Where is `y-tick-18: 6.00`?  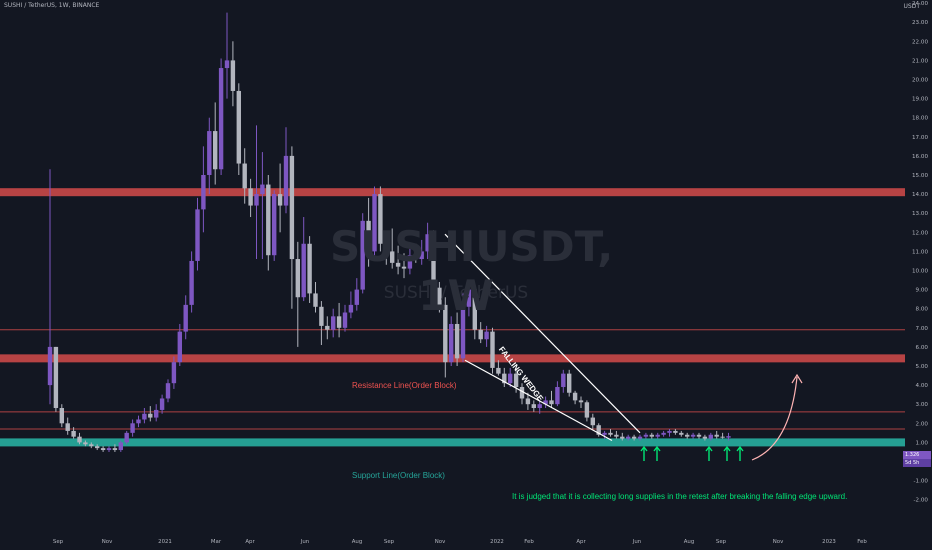
y-tick-18: 6.00 is located at coordinates (922, 348).